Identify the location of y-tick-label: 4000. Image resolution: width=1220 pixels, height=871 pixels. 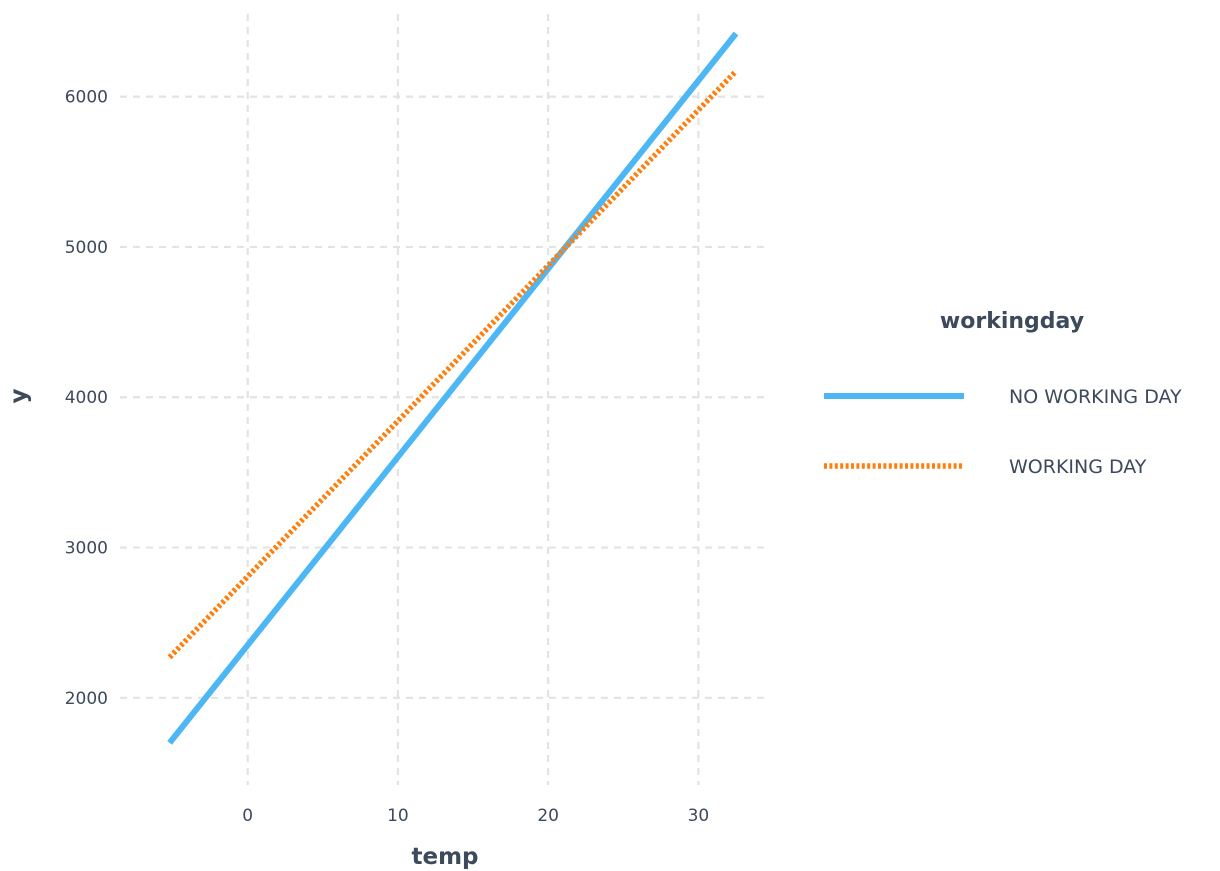
(86, 398).